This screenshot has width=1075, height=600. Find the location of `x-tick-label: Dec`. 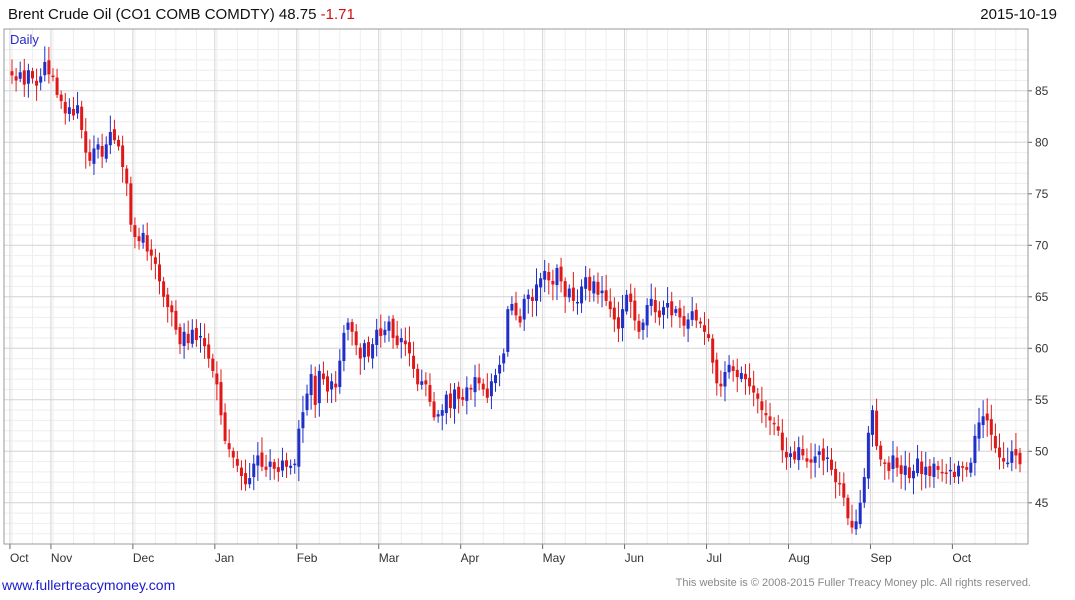

x-tick-label: Dec is located at coordinates (143, 558).